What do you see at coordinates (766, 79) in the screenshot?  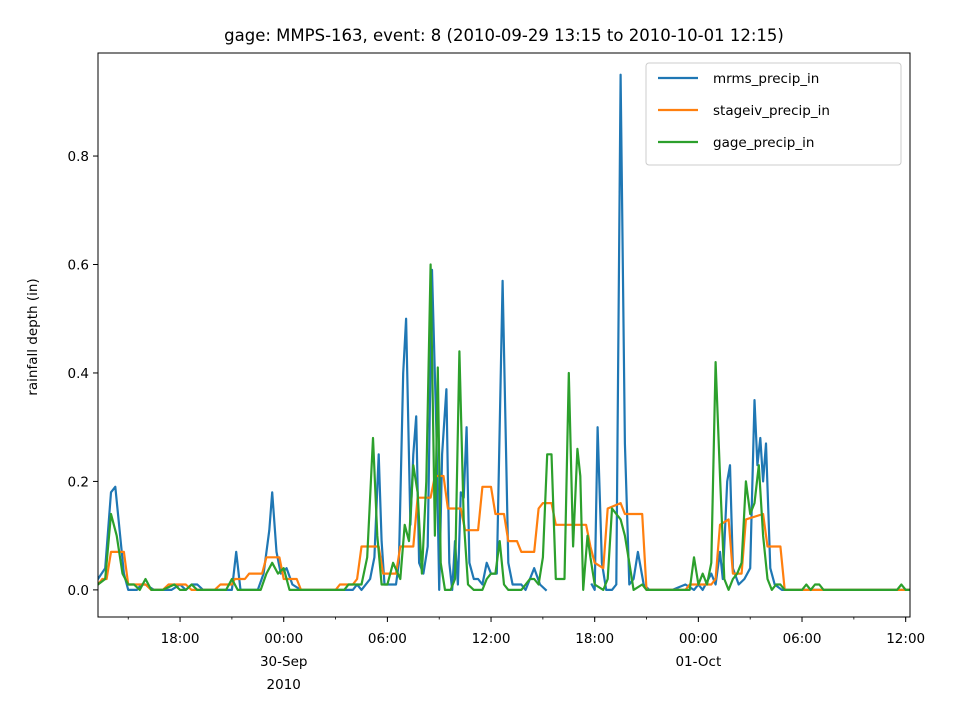 I see `legend-label-mrms_precip_in: mrms_precip_in` at bounding box center [766, 79].